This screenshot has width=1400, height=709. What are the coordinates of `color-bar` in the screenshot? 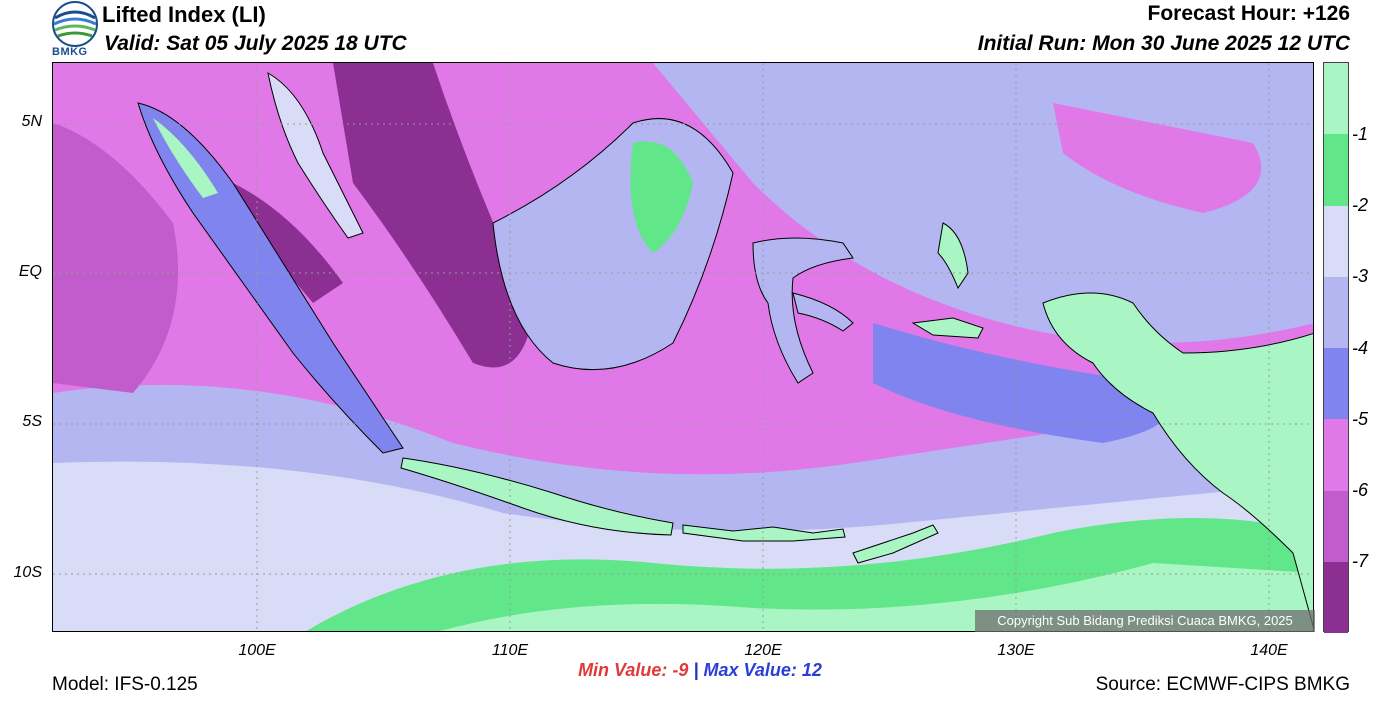 It's located at (1336, 347).